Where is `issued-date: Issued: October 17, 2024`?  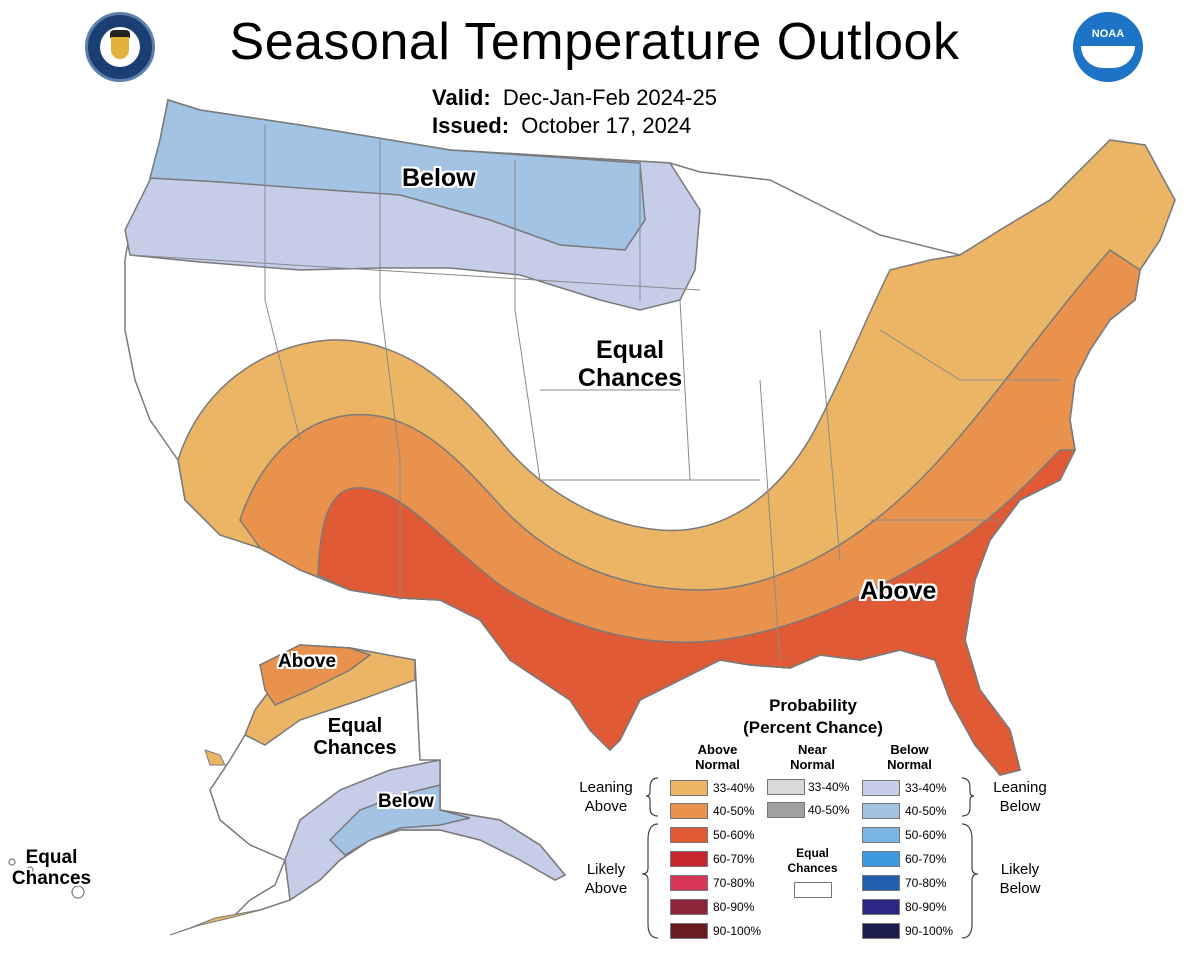
issued-date: Issued: October 17, 2024 is located at coordinates (561, 126).